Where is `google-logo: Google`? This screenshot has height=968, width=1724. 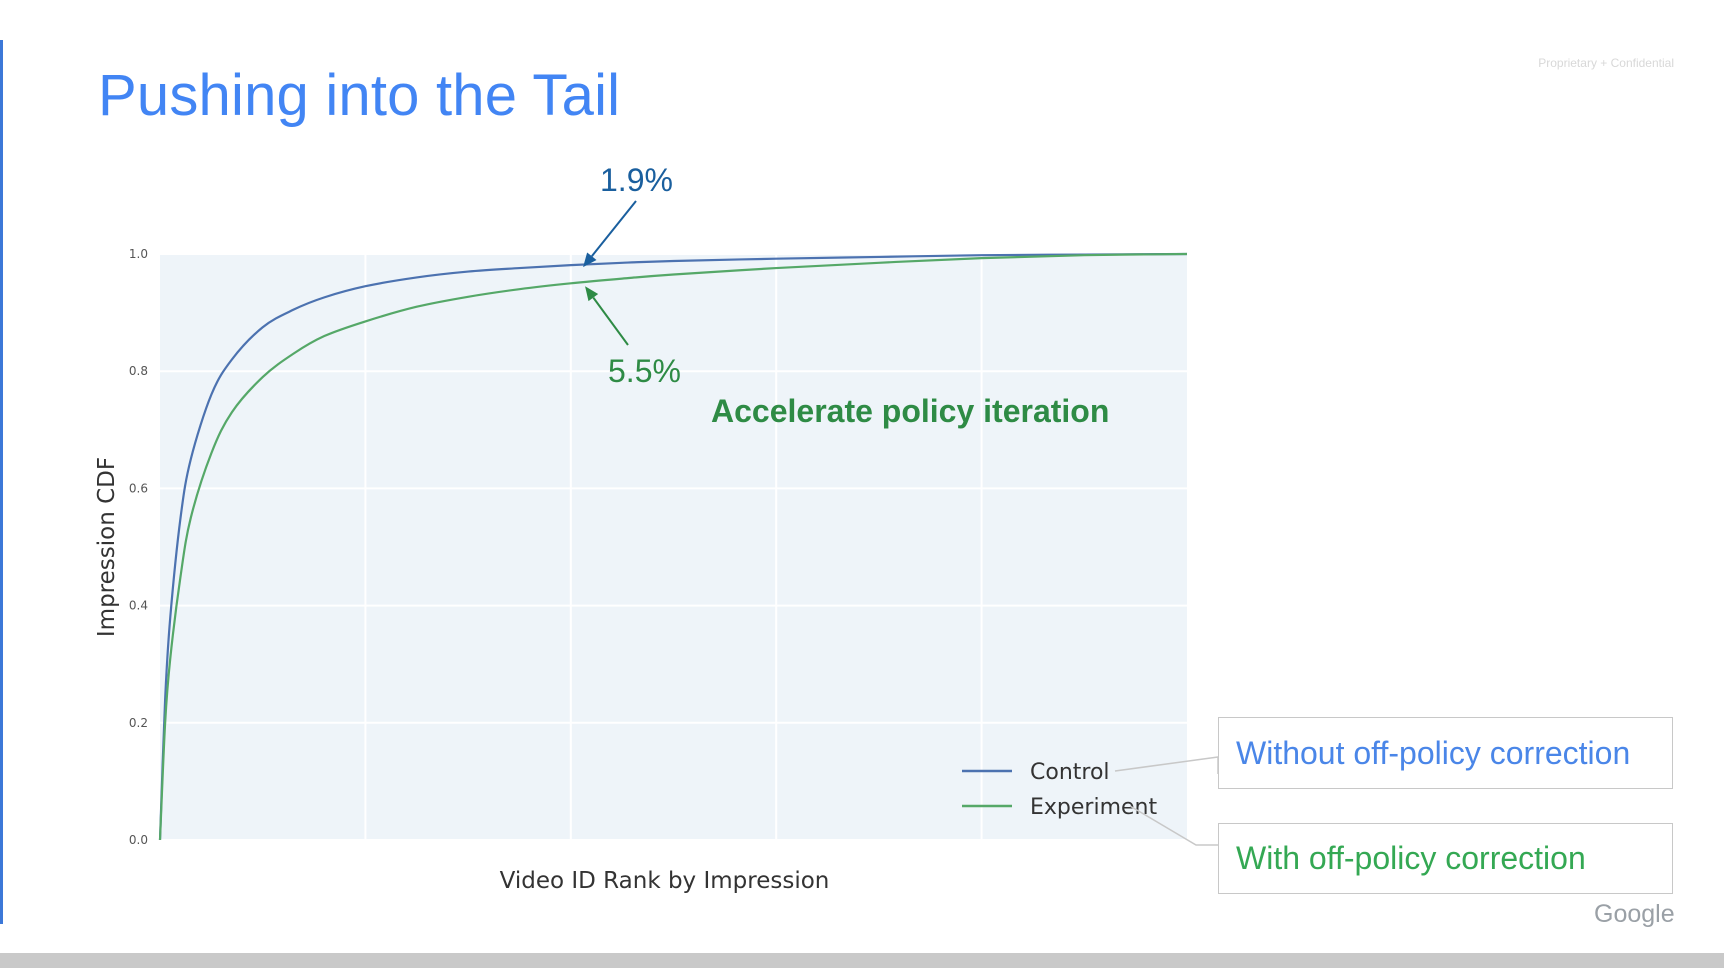
google-logo: Google is located at coordinates (1634, 914).